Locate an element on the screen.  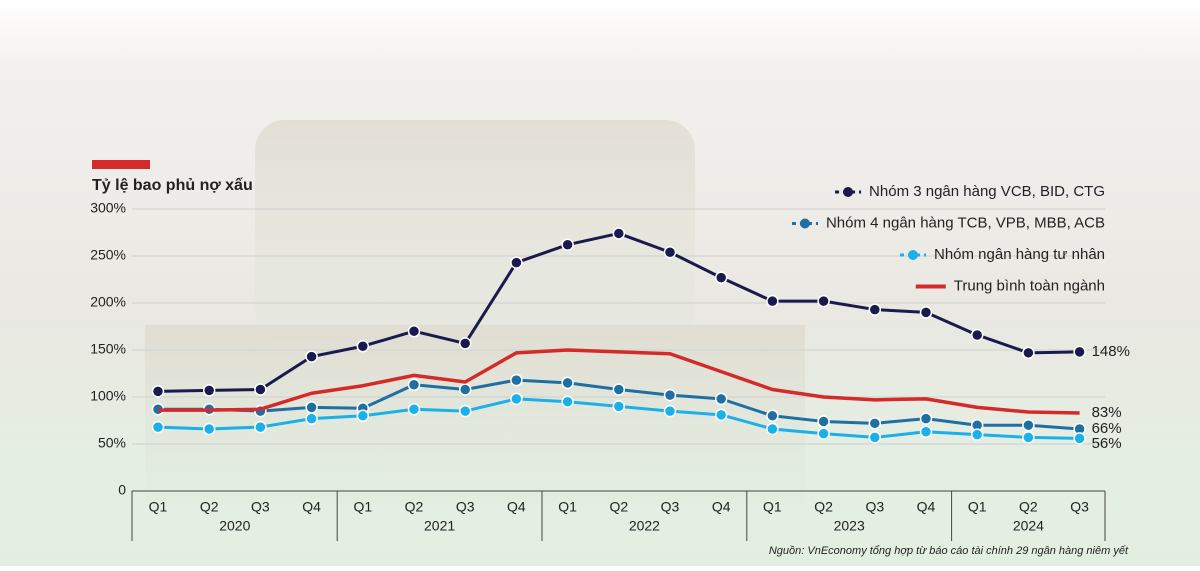
chart-title: Tỷ lệ bao phủ nợ xấu is located at coordinates (172, 185).